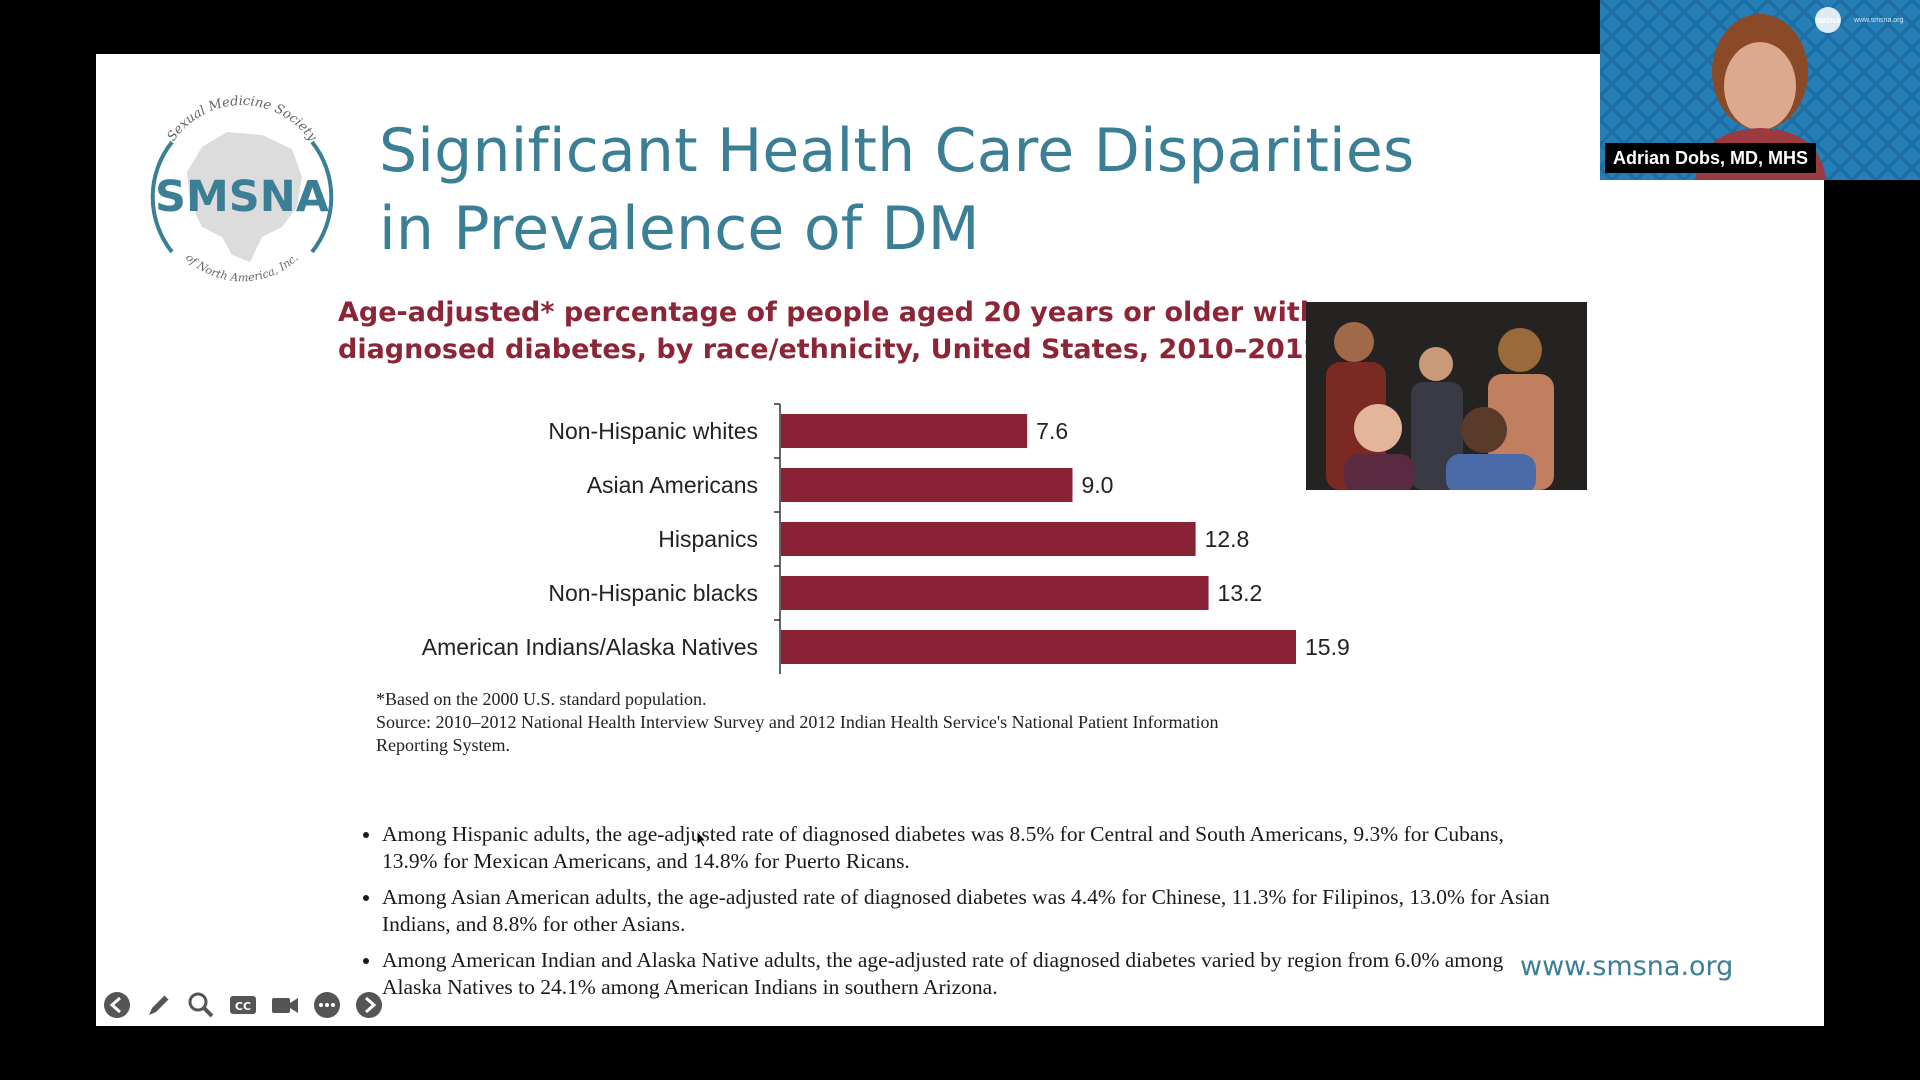  What do you see at coordinates (1227, 539) in the screenshot?
I see `chart-value-label: 12.8` at bounding box center [1227, 539].